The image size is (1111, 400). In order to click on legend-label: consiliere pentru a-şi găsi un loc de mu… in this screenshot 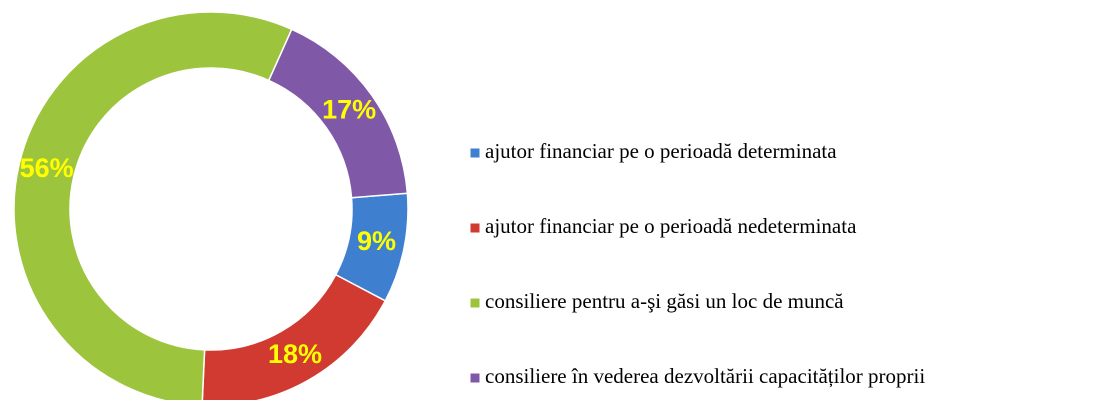, I will do `click(664, 301)`.